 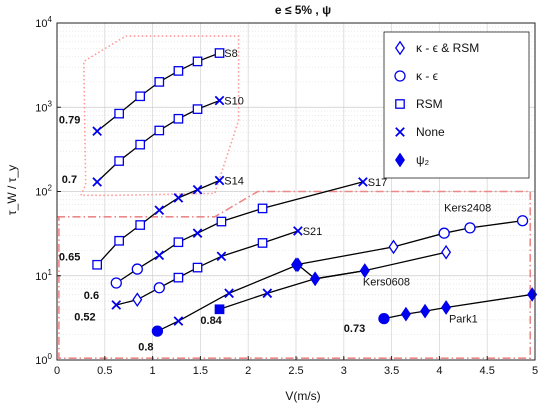 I want to click on legend-label: κ - ϵ & RSM, so click(x=447, y=48).